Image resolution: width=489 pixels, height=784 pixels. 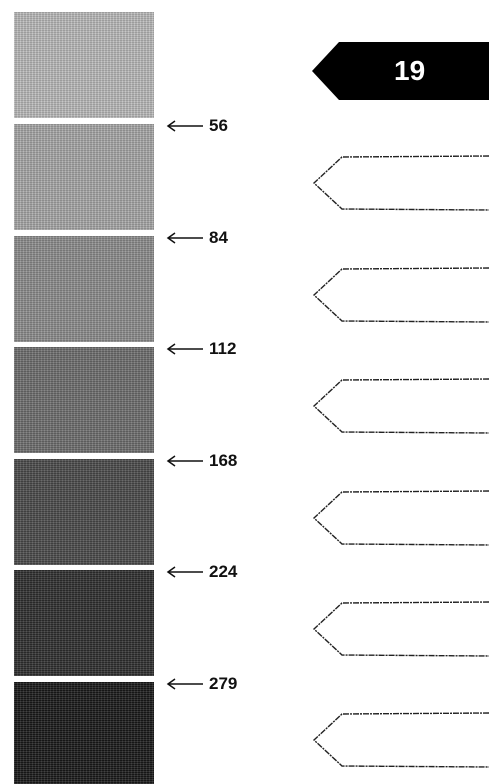 What do you see at coordinates (218, 125) in the screenshot?
I see `marker-label: 56` at bounding box center [218, 125].